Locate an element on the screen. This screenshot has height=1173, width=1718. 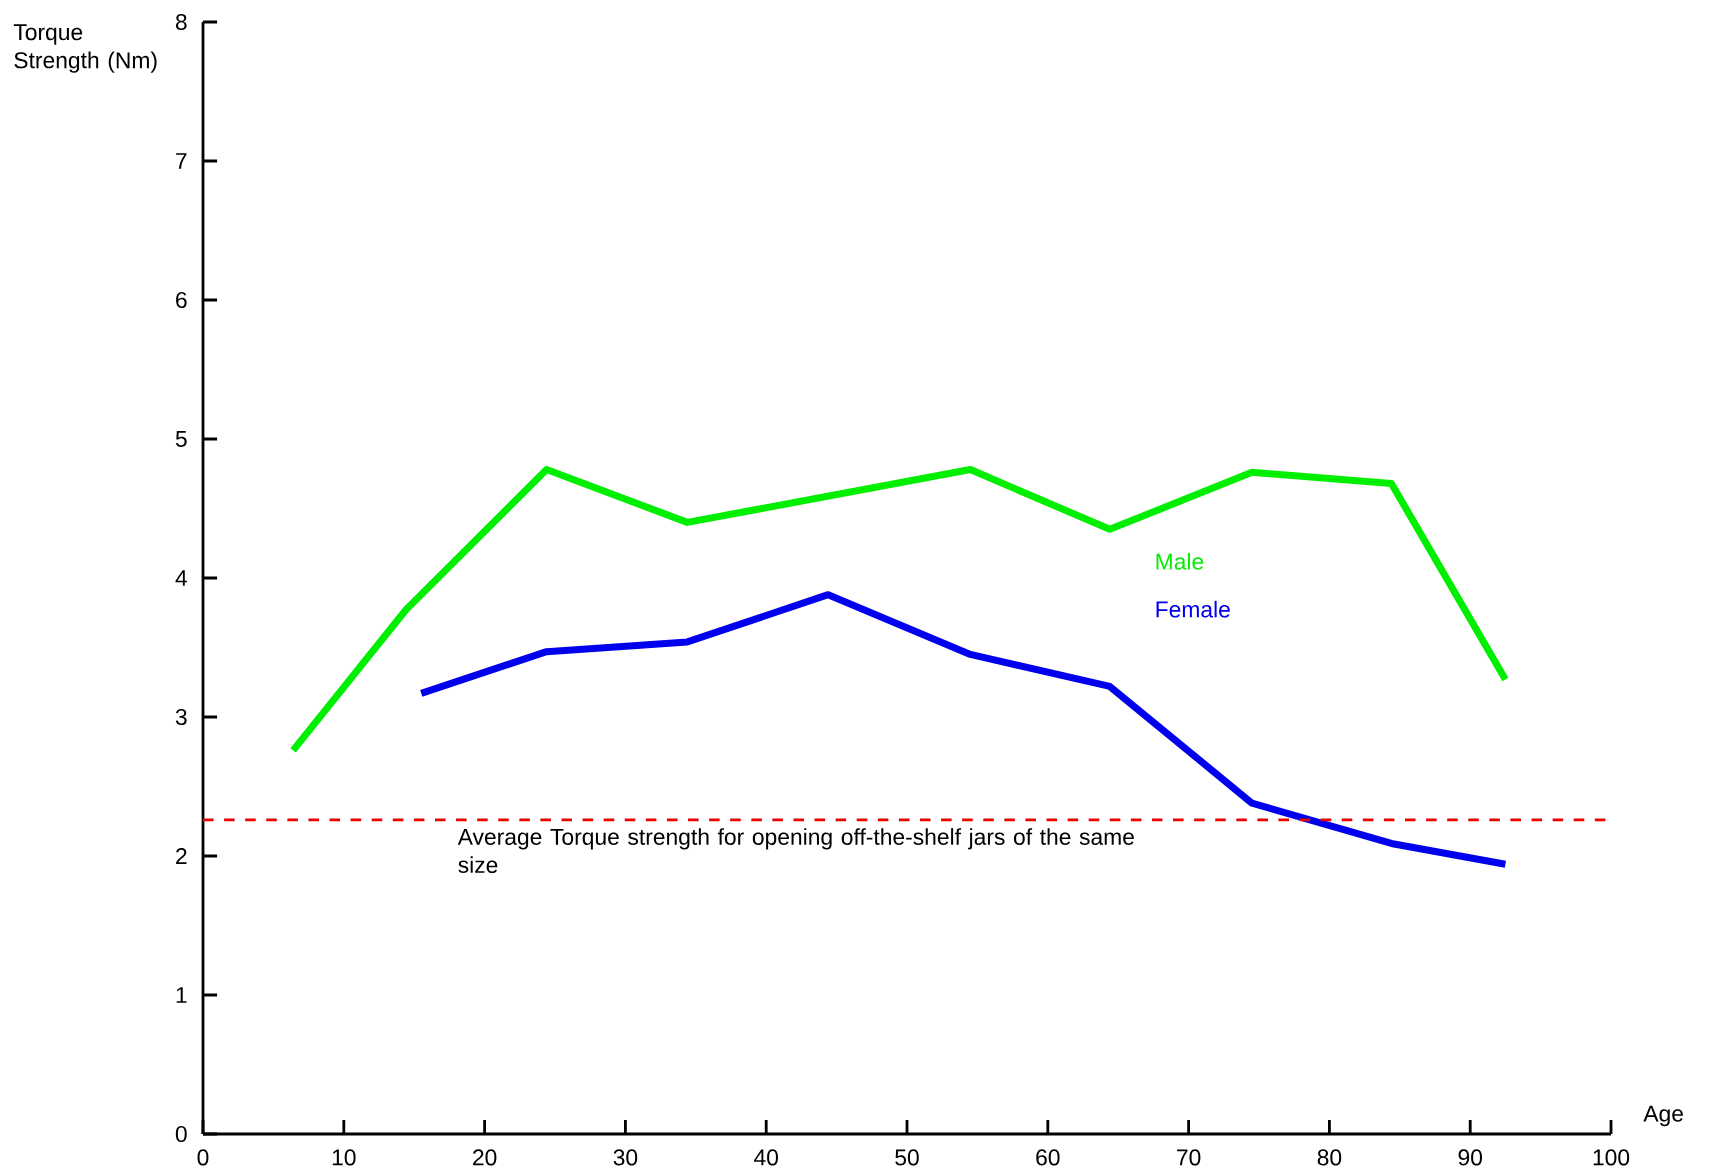
y-tick-label: 6 is located at coordinates (181, 300).